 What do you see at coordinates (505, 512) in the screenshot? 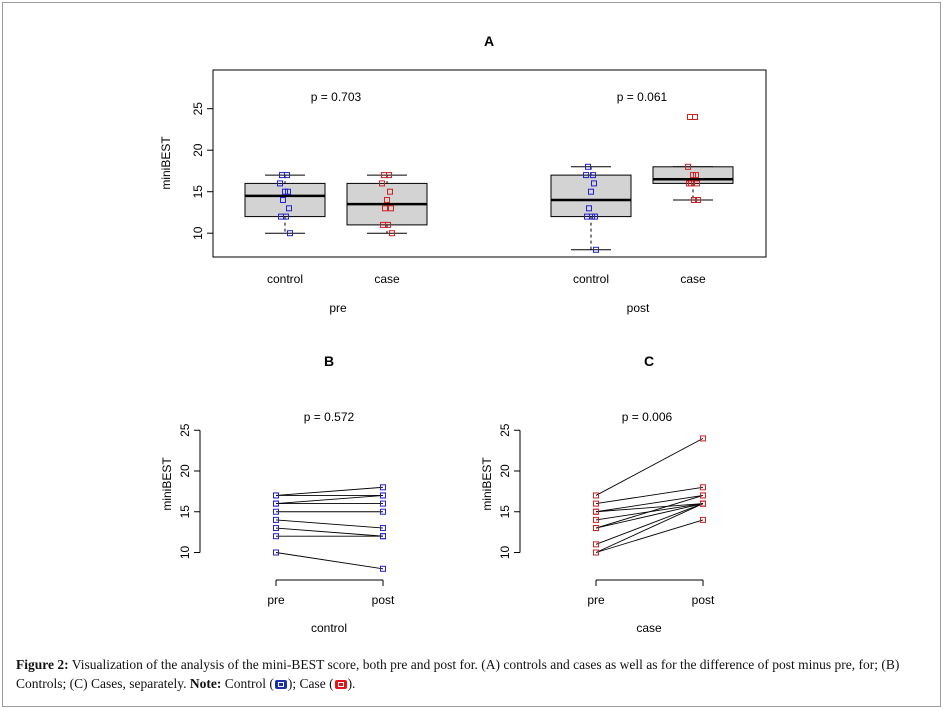
I see `panel-c-y-tick-label-15: 15` at bounding box center [505, 512].